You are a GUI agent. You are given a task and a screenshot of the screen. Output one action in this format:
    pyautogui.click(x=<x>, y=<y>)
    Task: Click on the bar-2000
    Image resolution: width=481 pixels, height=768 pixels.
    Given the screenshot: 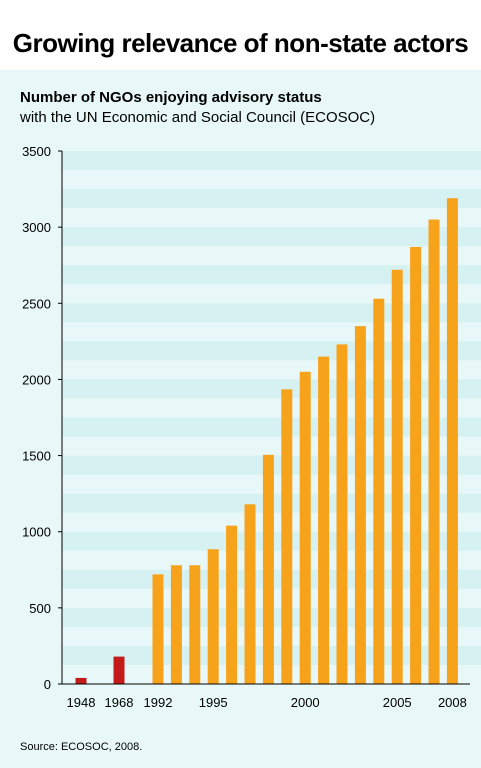 What is the action you would take?
    pyautogui.click(x=305, y=527)
    